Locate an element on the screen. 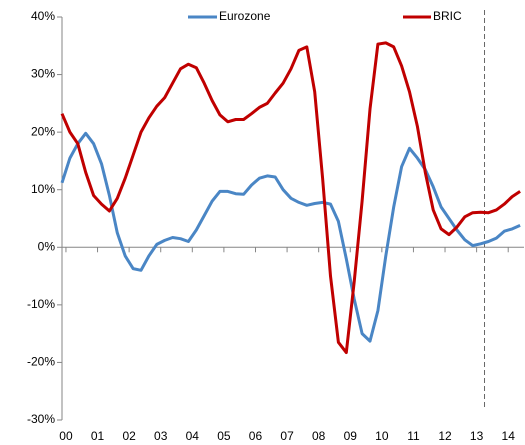 Image resolution: width=525 pixels, height=445 pixels. x-tick-label: 10 is located at coordinates (382, 436).